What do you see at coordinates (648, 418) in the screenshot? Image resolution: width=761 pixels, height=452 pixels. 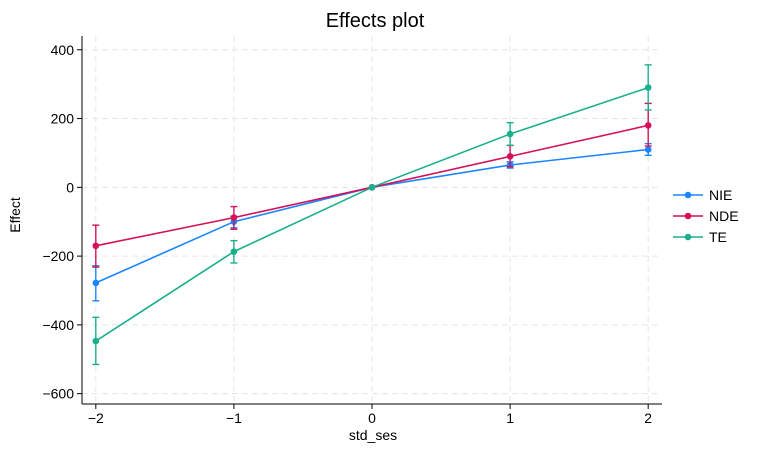 I see `x-tick-label: 2` at bounding box center [648, 418].